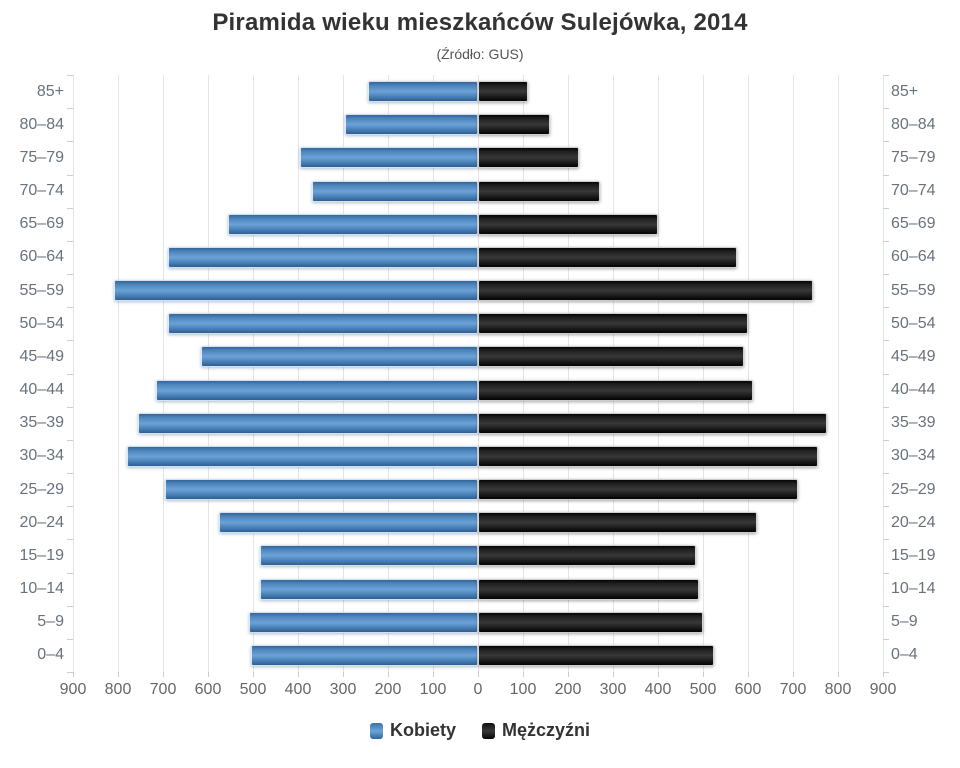  I want to click on bar-mezczyzni-0–4, so click(596, 655).